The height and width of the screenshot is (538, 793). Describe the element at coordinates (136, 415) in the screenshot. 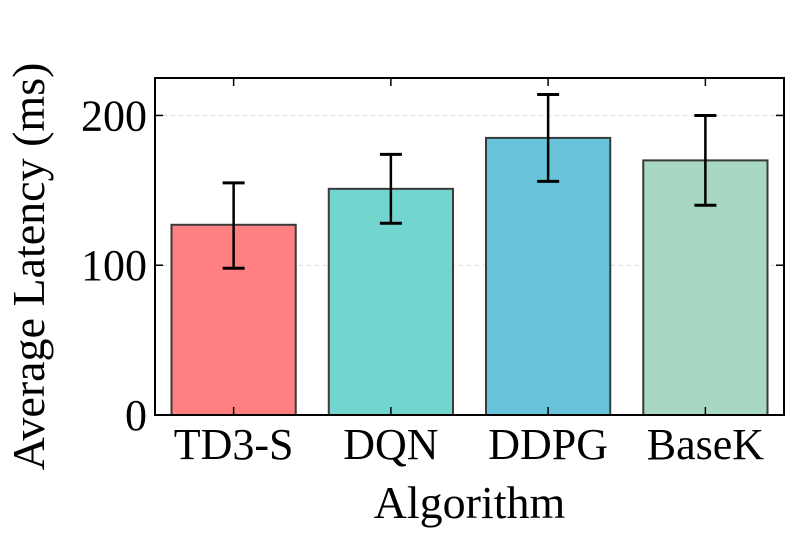

I see `y-tick-label: 0` at that location.